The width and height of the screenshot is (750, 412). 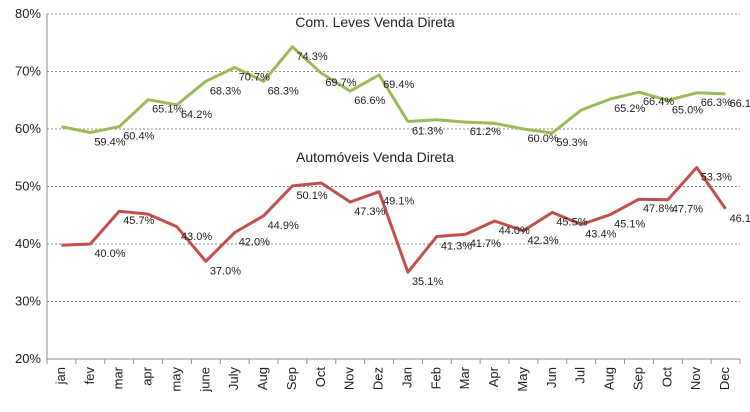 What do you see at coordinates (658, 102) in the screenshot?
I see `data-label: 66.4%` at bounding box center [658, 102].